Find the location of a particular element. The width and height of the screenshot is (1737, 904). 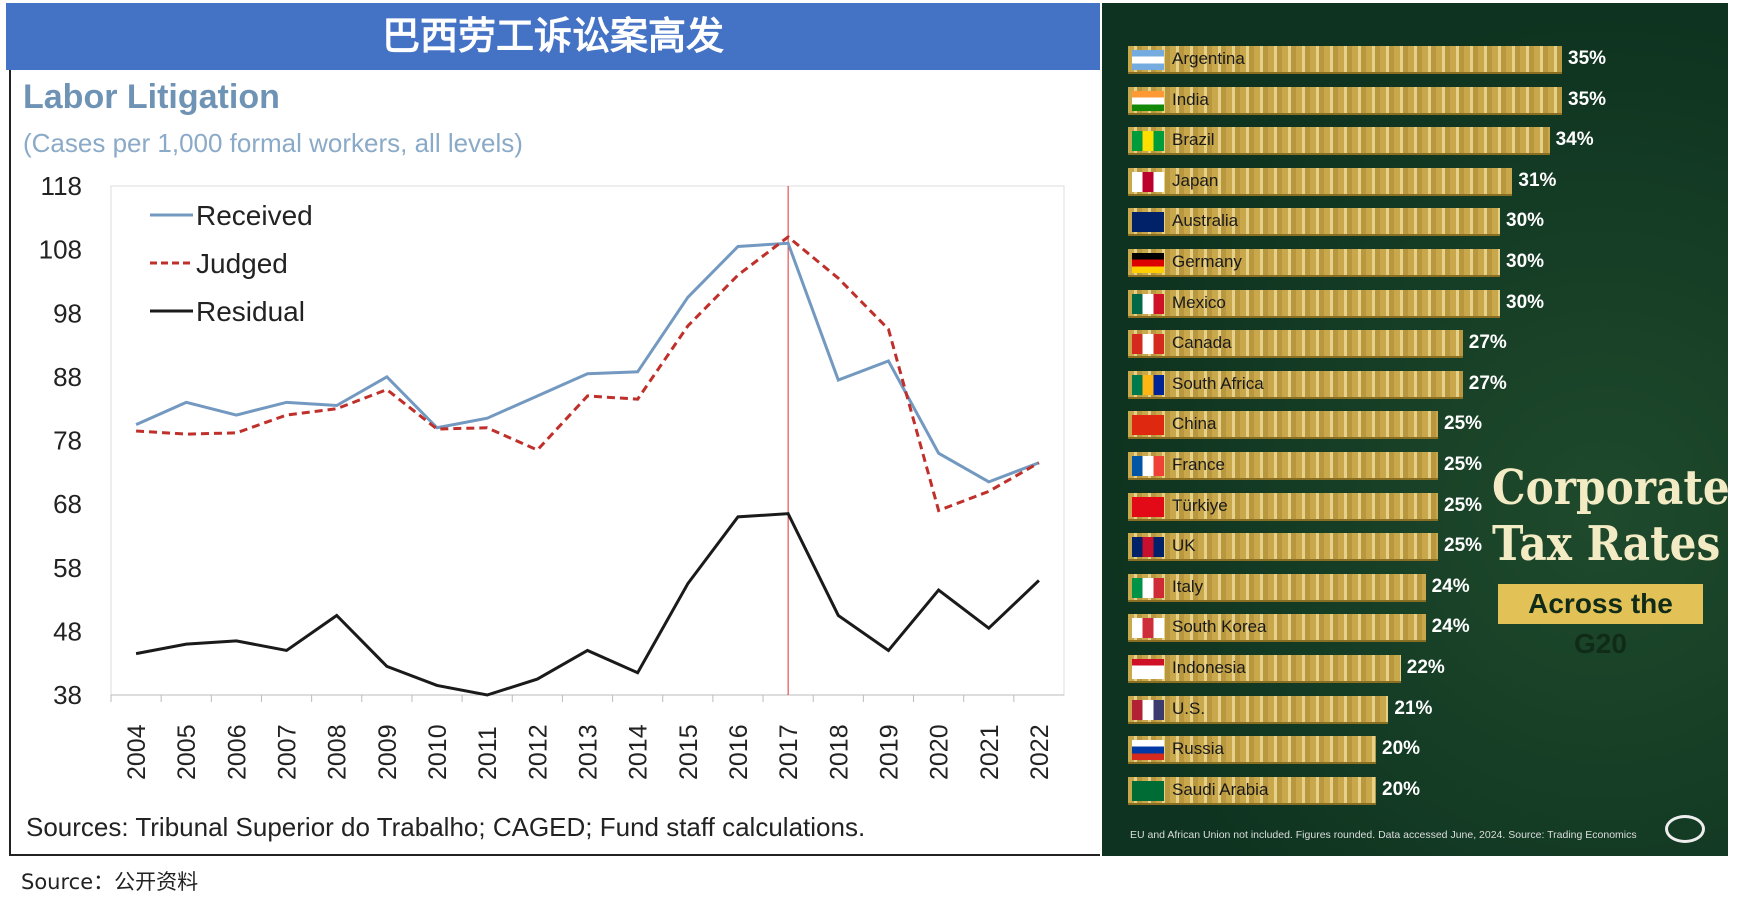

y-tick-label: 68 is located at coordinates (67, 504).